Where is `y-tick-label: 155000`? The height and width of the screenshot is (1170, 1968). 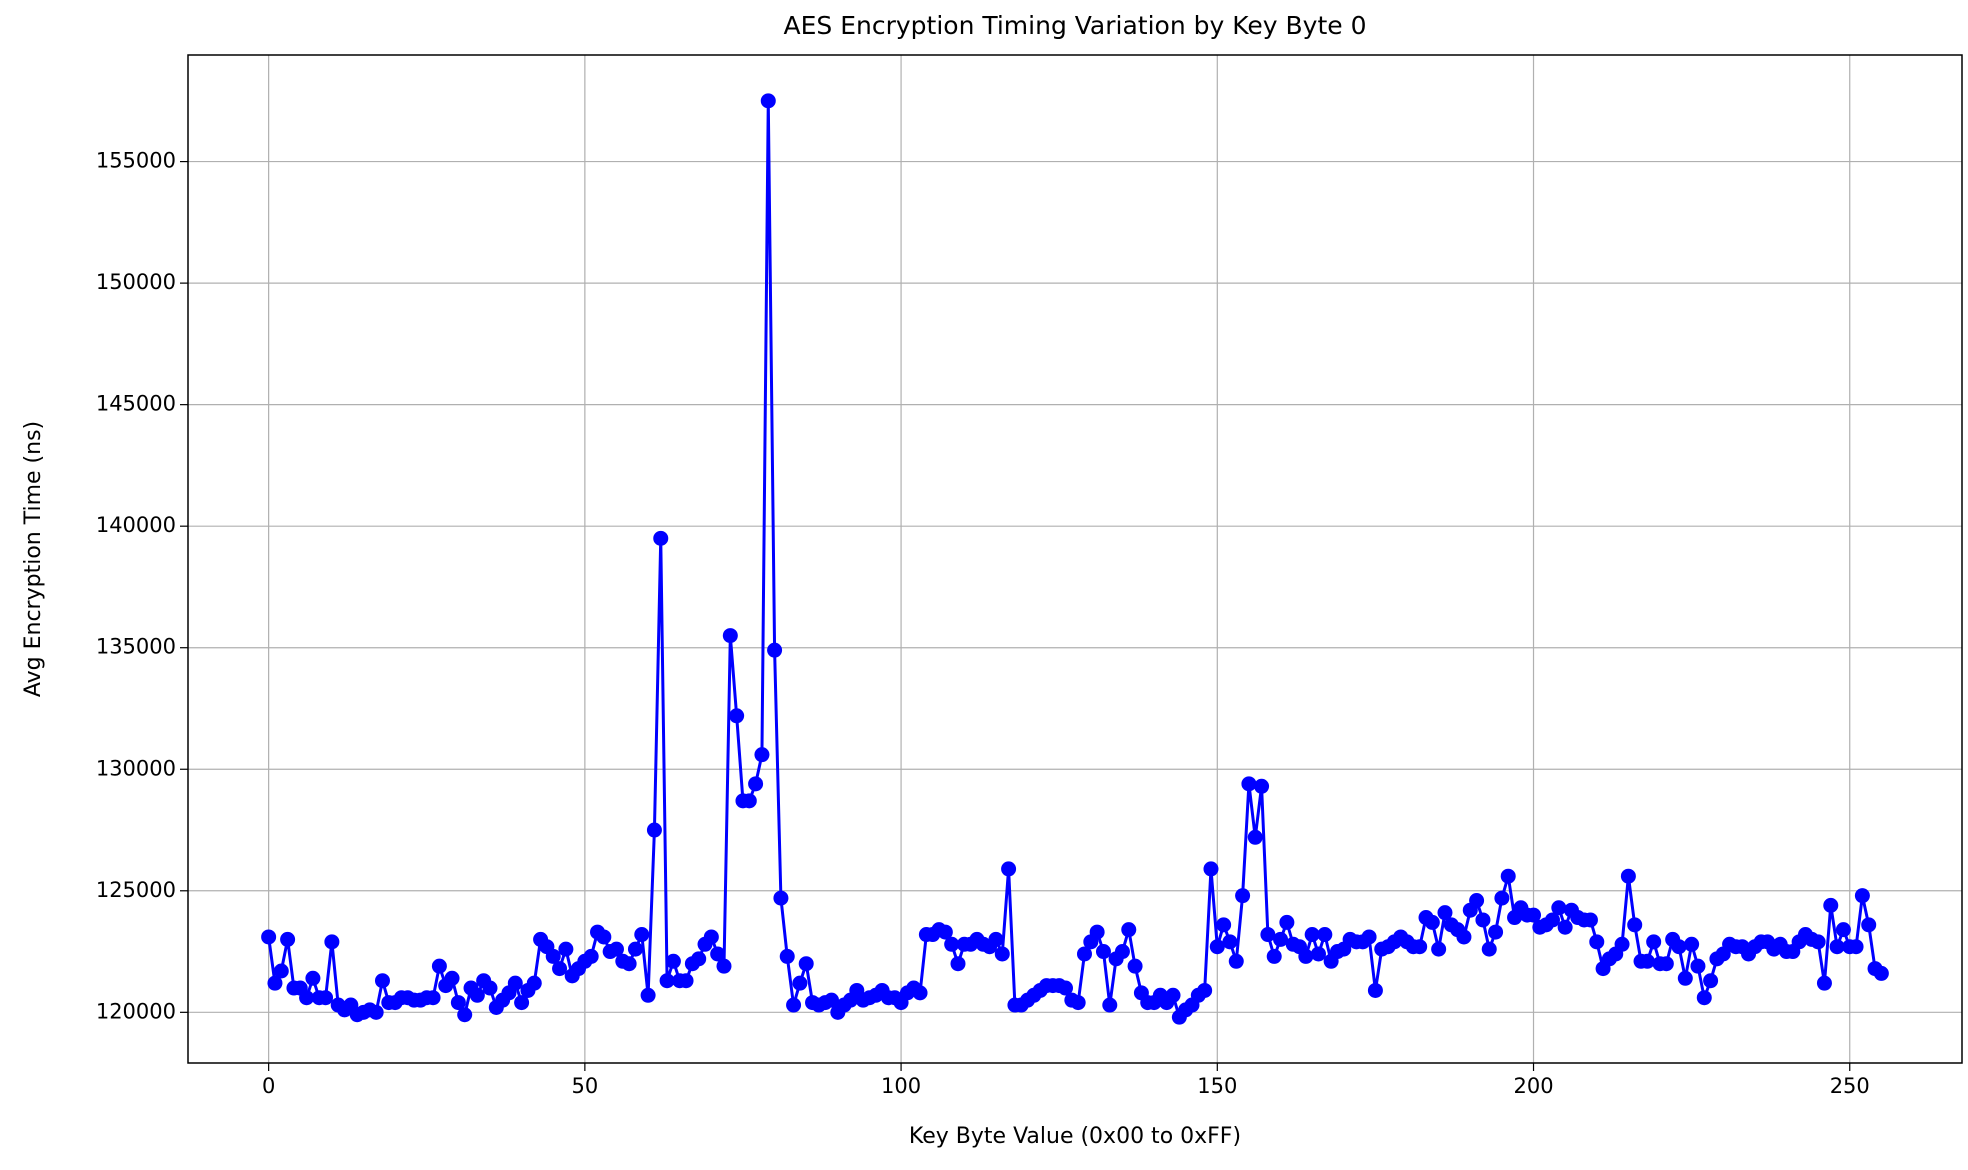
y-tick-label: 155000 is located at coordinates (136, 161).